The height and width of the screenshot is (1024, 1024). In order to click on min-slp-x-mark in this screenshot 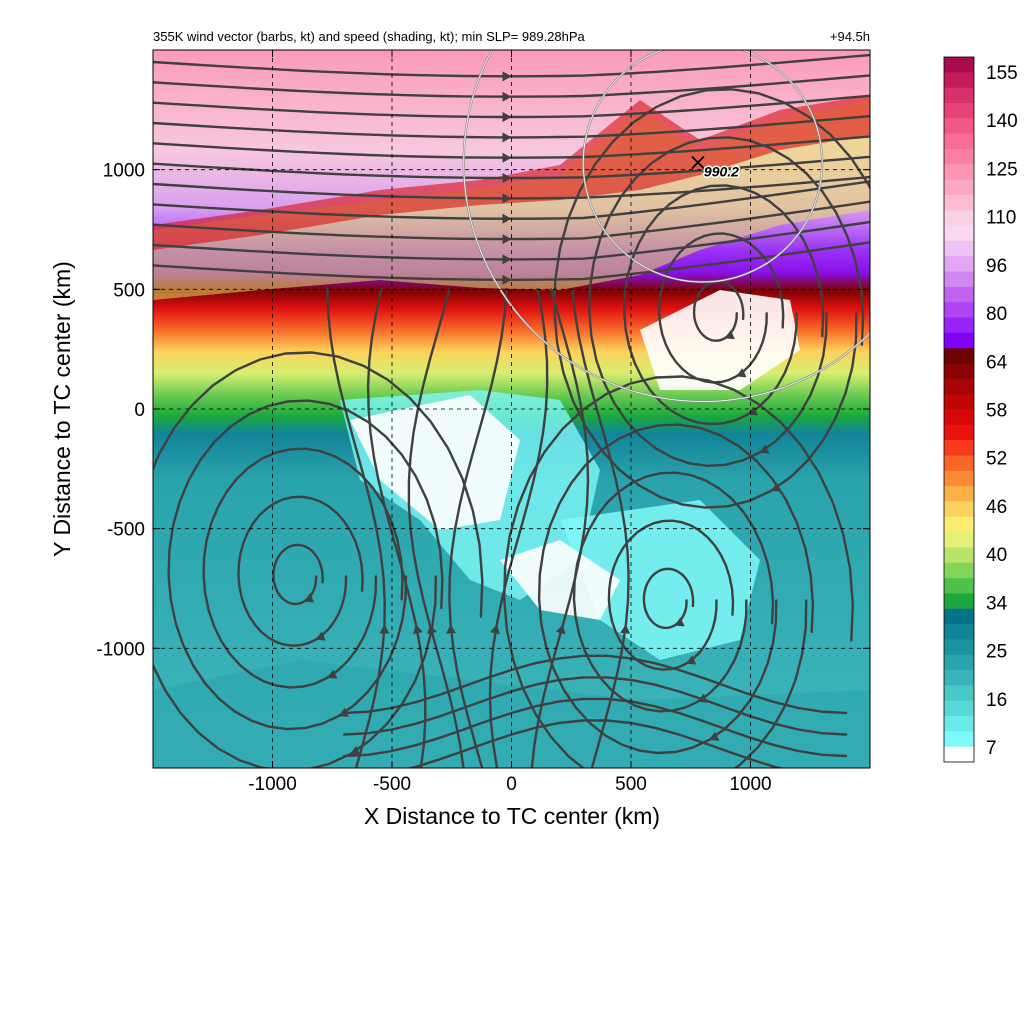, I will do `click(698, 162)`.